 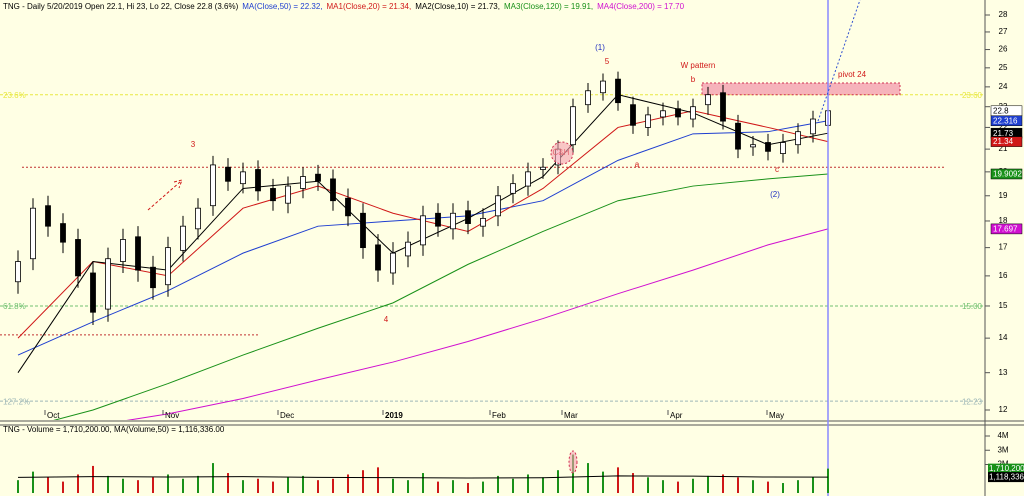 I want to click on annotation: 4, so click(x=386, y=319).